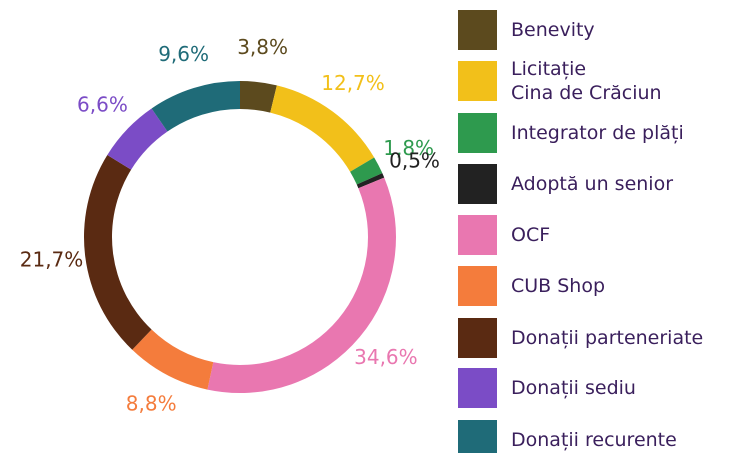  Describe the element at coordinates (408, 148) in the screenshot. I see `data-label: 1,8%` at that location.